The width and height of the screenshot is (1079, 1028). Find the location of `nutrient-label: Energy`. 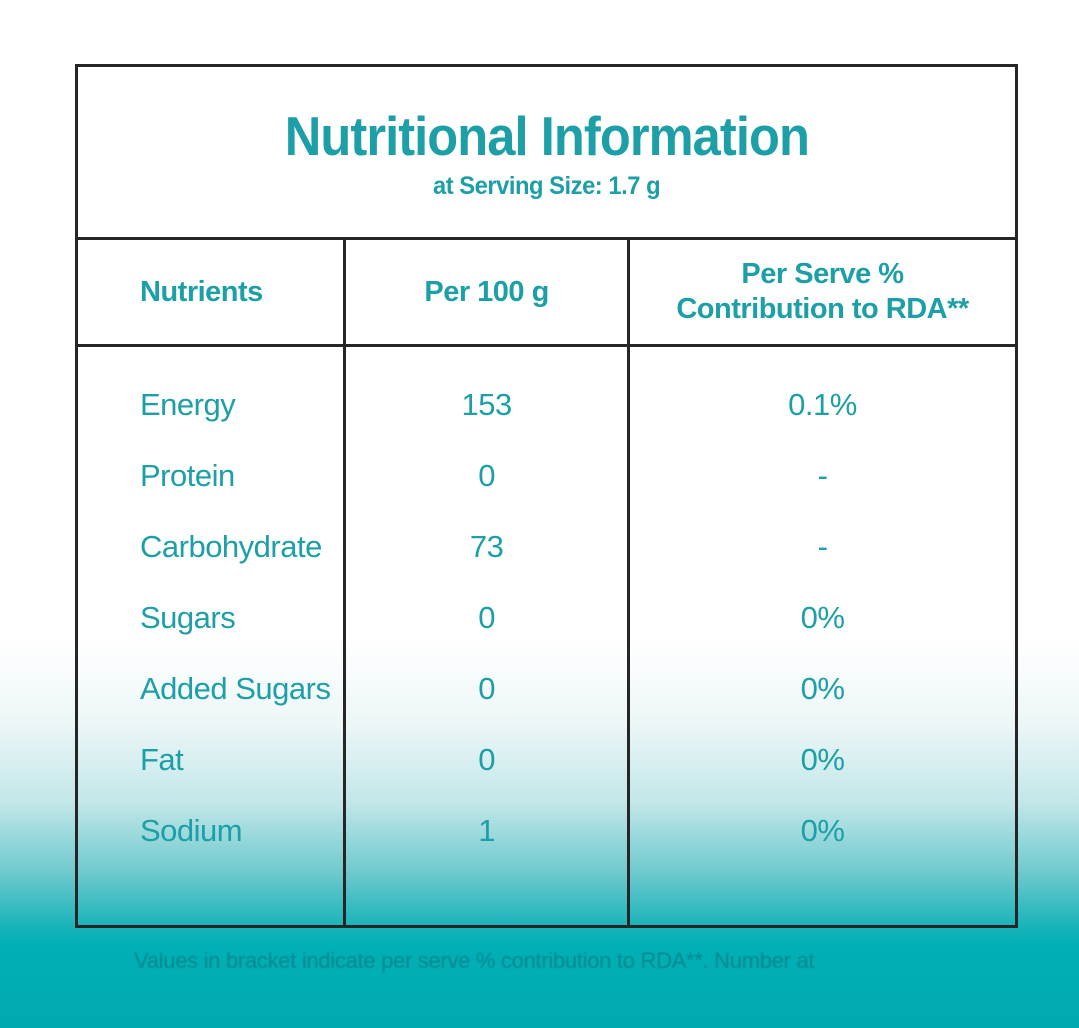

nutrient-label: Energy is located at coordinates (188, 404).